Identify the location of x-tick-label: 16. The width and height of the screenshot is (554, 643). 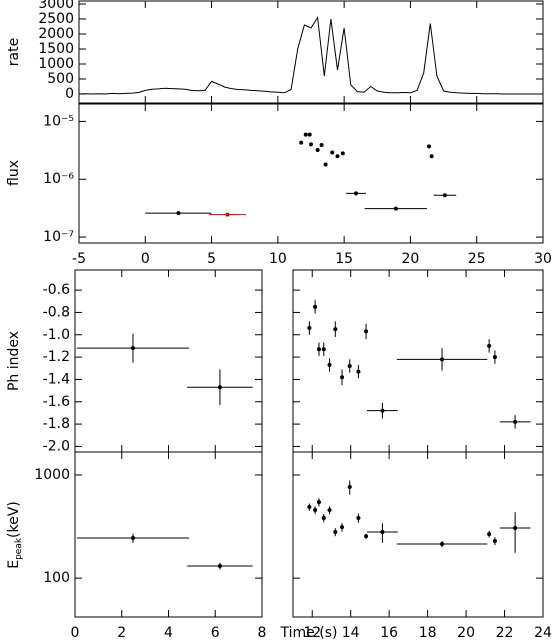
(389, 633).